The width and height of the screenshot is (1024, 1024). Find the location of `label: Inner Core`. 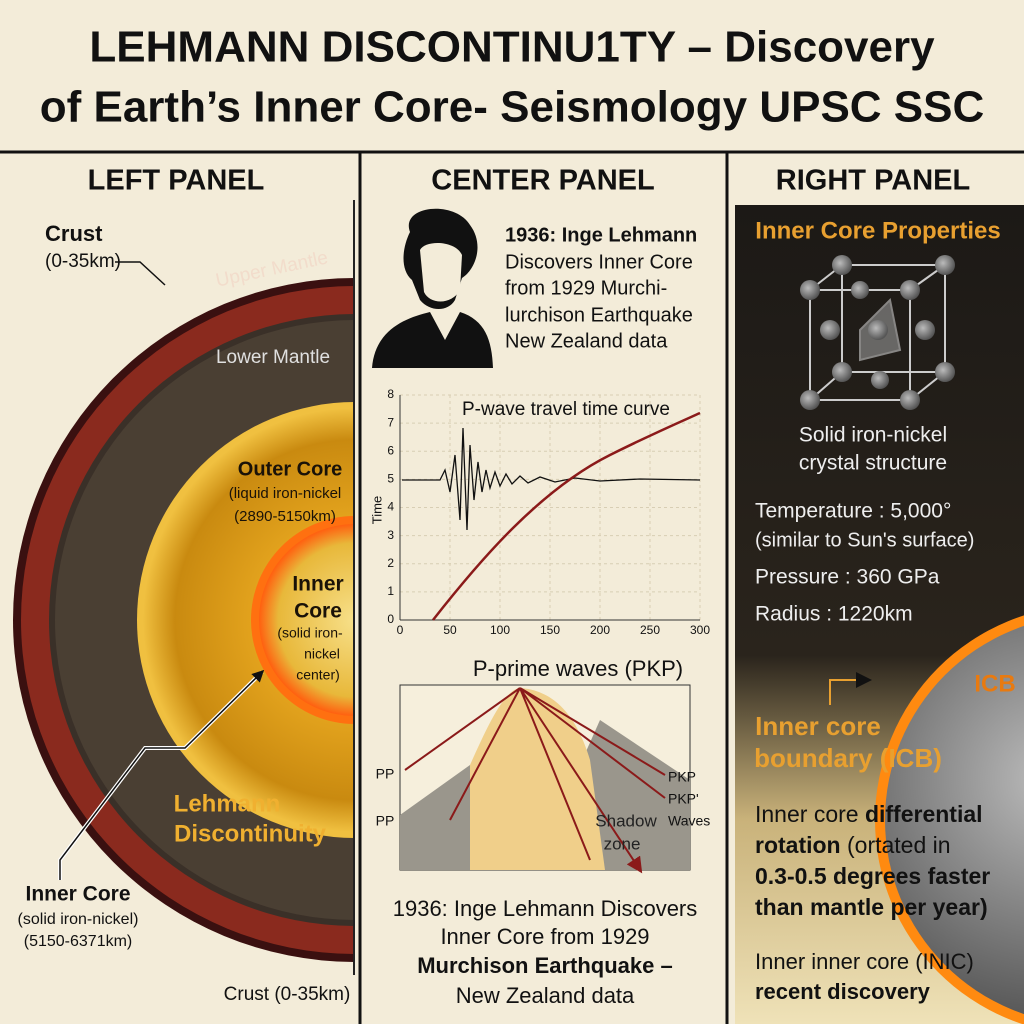

label: Inner Core is located at coordinates (77, 894).